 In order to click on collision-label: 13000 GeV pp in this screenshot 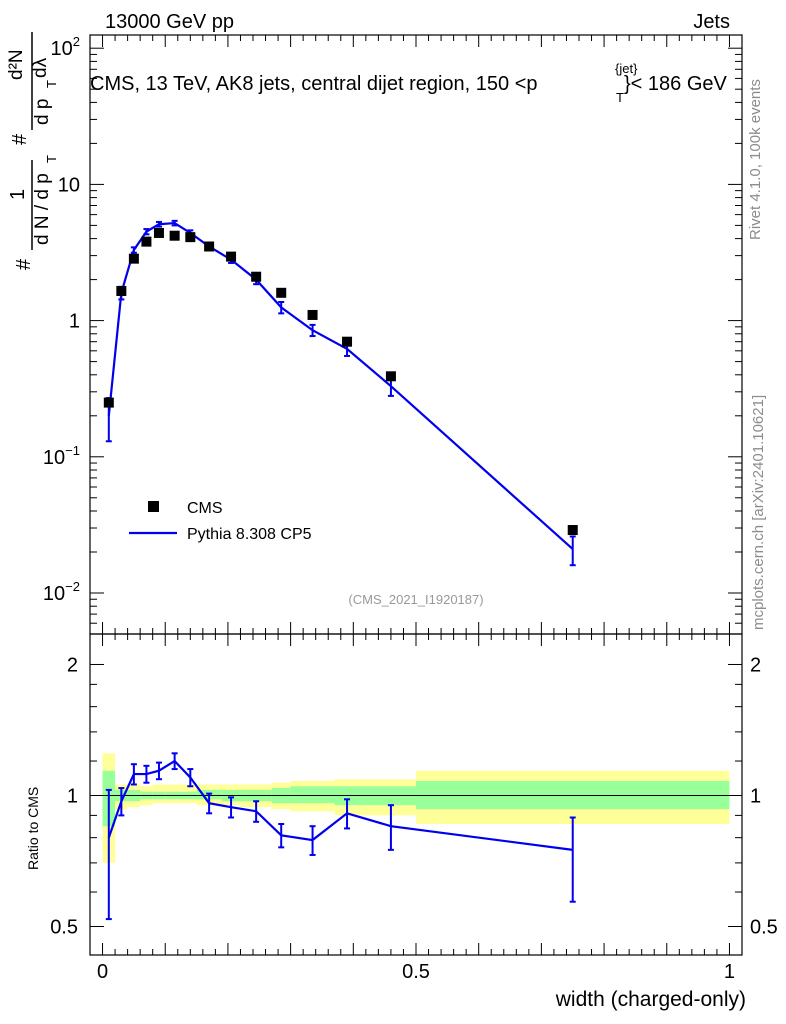, I will do `click(169, 22)`.